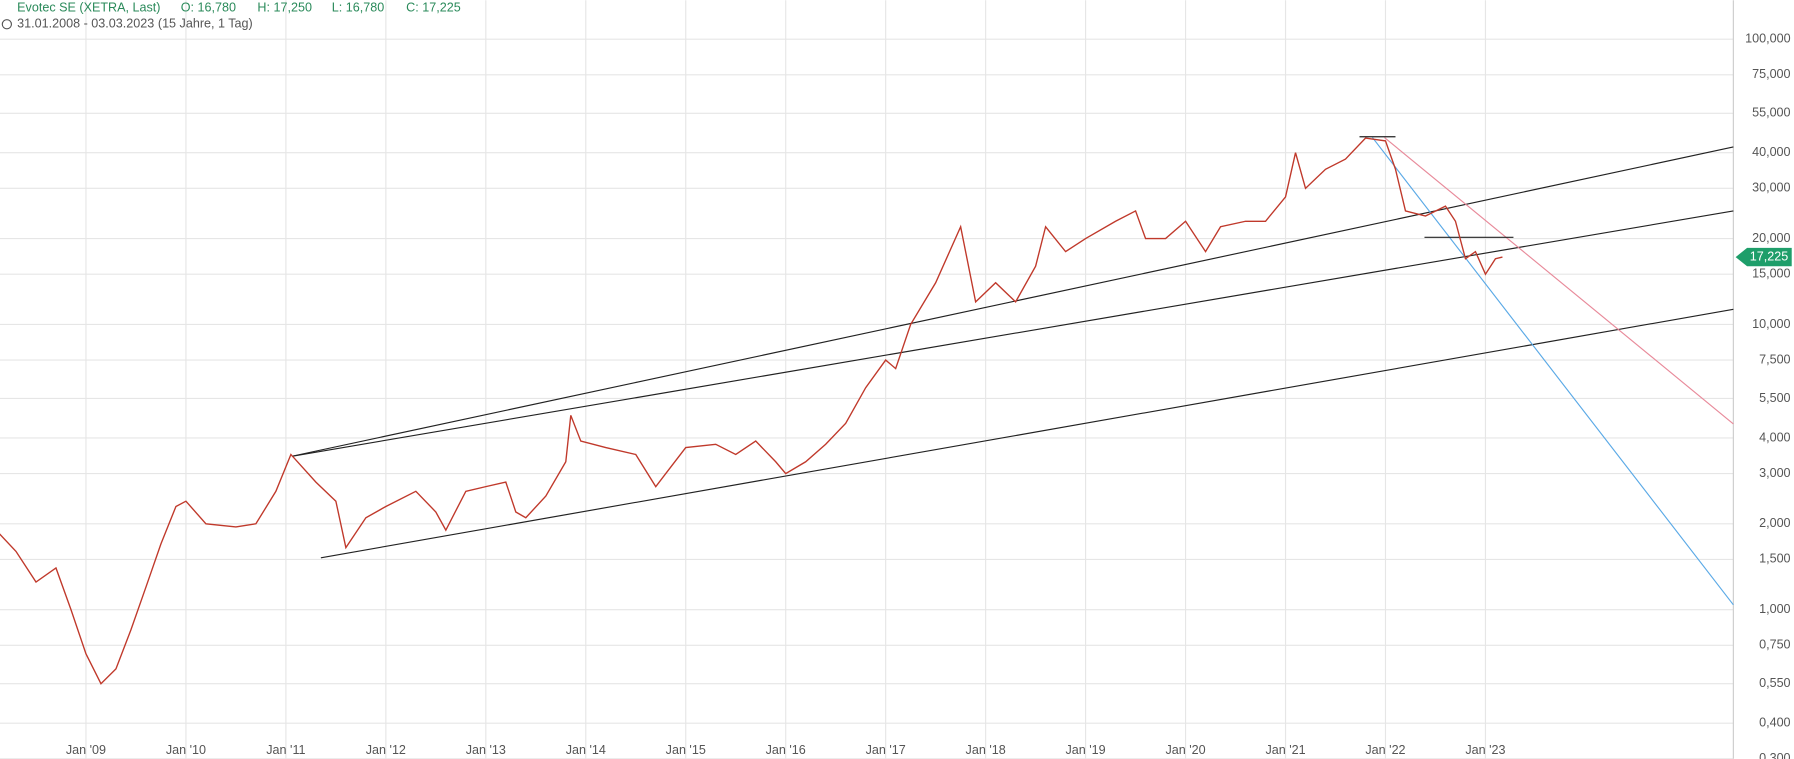  Describe the element at coordinates (1771, 152) in the screenshot. I see `y-tick-label: 40,000` at that location.